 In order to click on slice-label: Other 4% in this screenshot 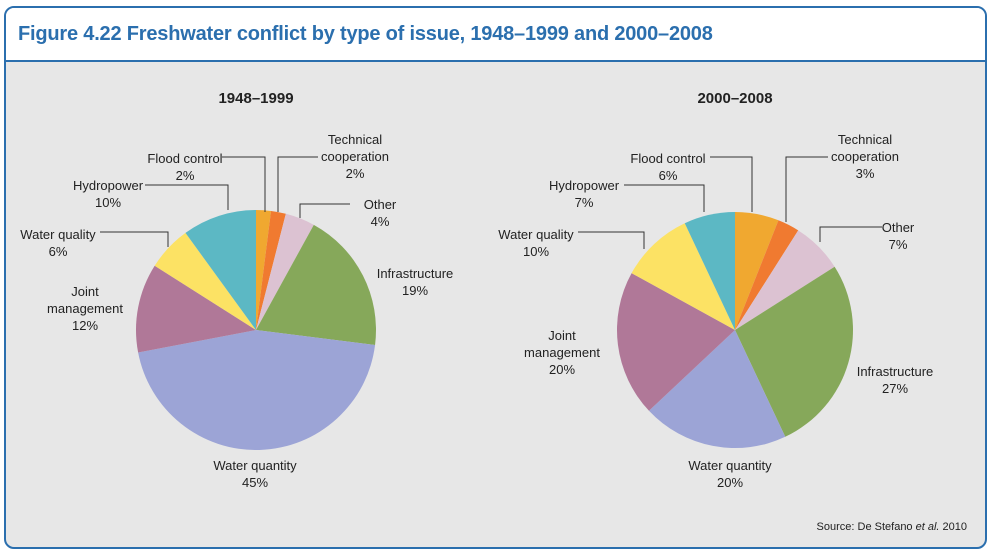, I will do `click(380, 213)`.